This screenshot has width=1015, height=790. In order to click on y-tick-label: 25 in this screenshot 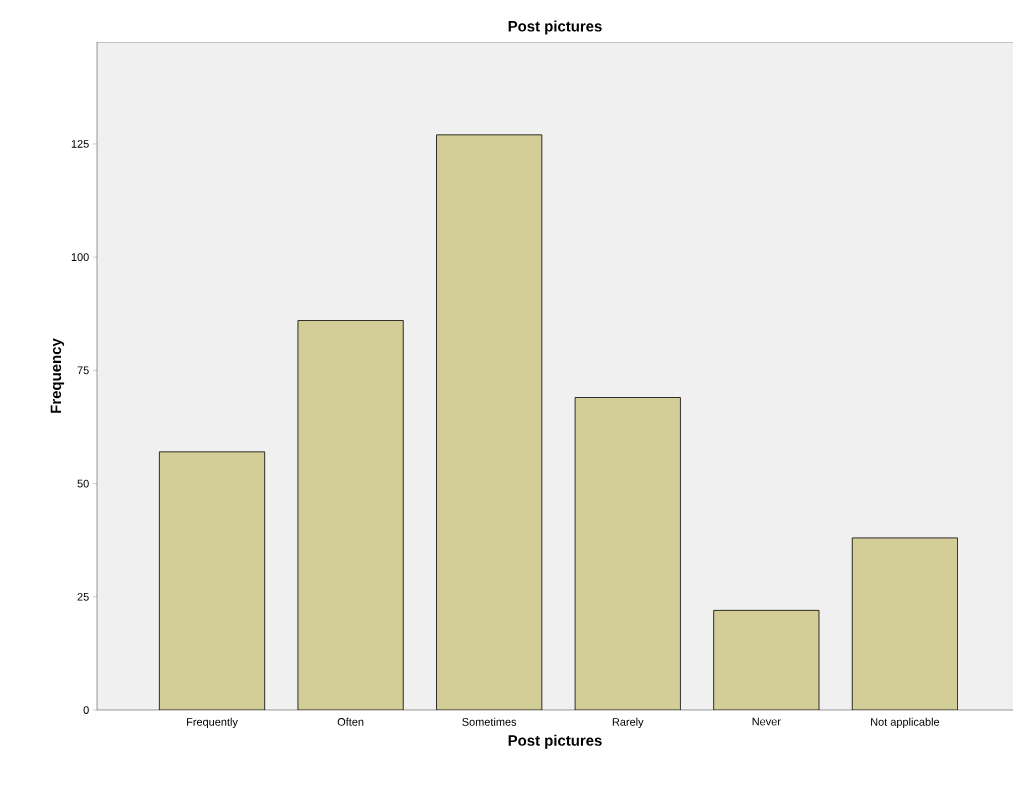, I will do `click(83, 596)`.